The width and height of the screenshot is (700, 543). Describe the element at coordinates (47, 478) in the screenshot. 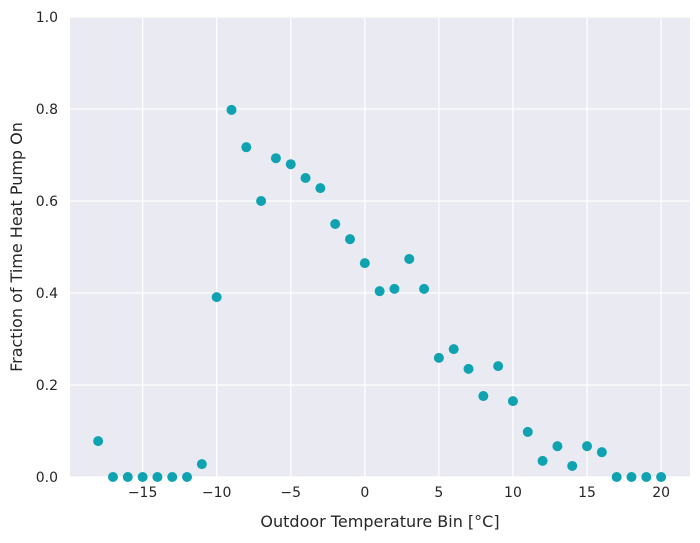

I see `y-tick-label: 0.0` at that location.